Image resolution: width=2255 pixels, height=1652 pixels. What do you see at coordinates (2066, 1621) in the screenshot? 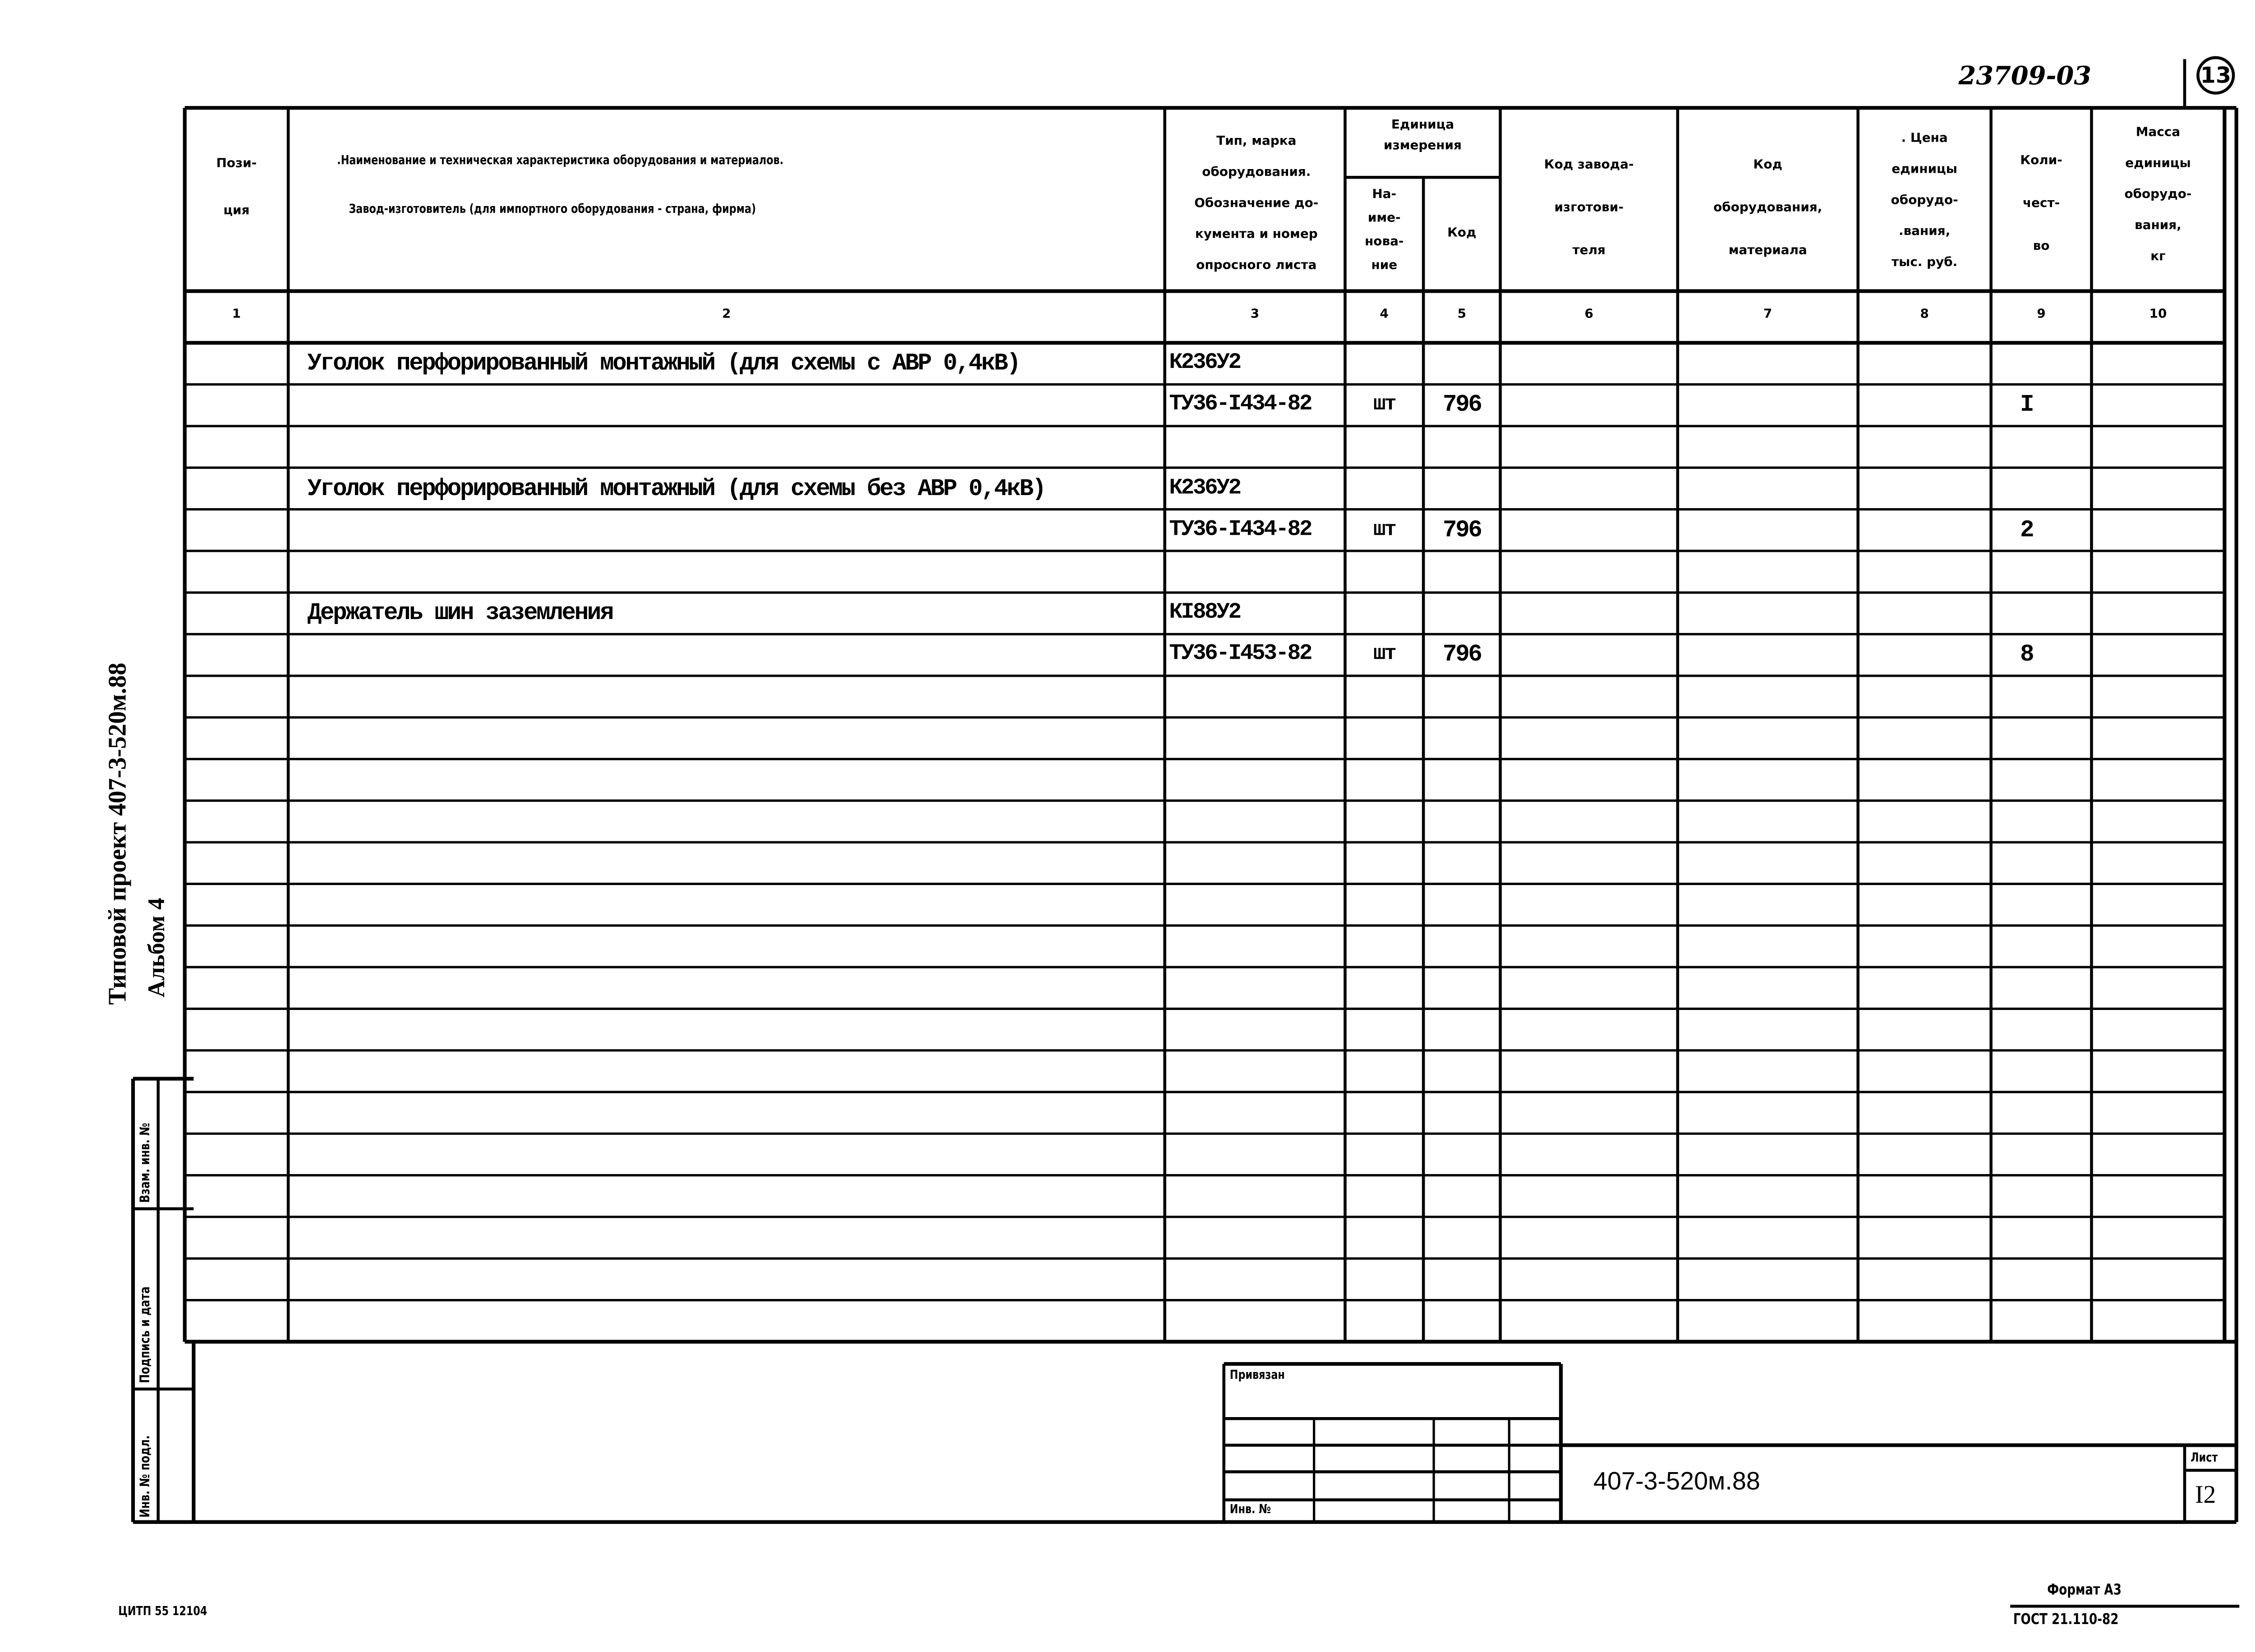
I see `footer-standard: ГОСТ 21.110-82` at bounding box center [2066, 1621].